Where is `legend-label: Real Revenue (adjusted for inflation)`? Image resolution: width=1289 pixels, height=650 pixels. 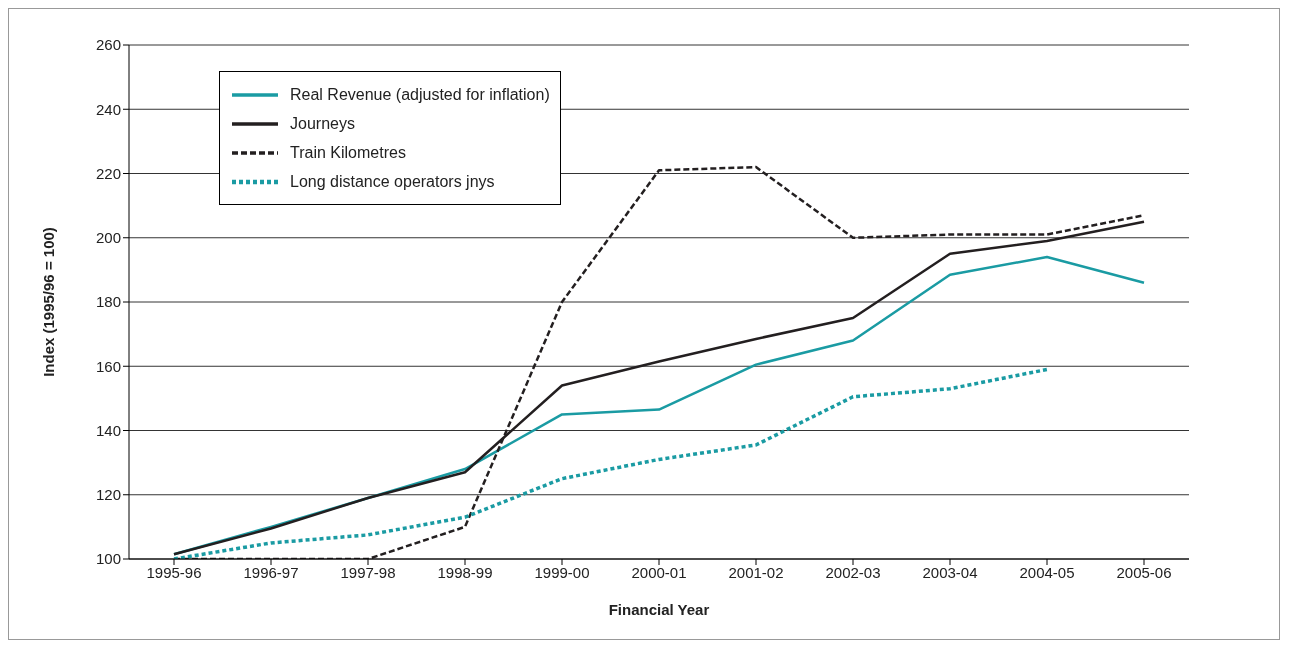
legend-label: Real Revenue (adjusted for inflation) is located at coordinates (420, 94).